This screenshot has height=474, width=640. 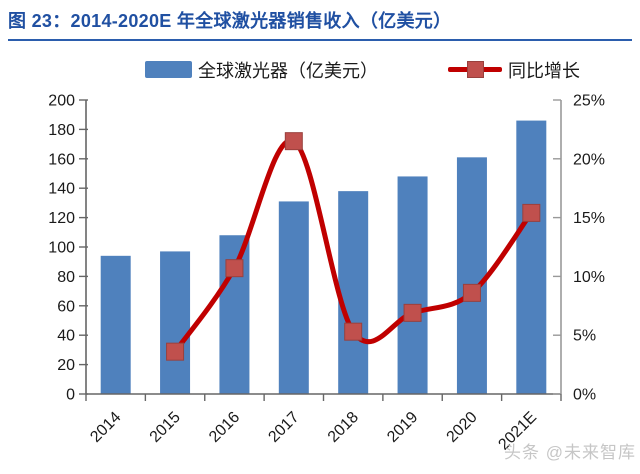 What do you see at coordinates (589, 101) in the screenshot?
I see `right-axis-tick-label: 25%` at bounding box center [589, 101].